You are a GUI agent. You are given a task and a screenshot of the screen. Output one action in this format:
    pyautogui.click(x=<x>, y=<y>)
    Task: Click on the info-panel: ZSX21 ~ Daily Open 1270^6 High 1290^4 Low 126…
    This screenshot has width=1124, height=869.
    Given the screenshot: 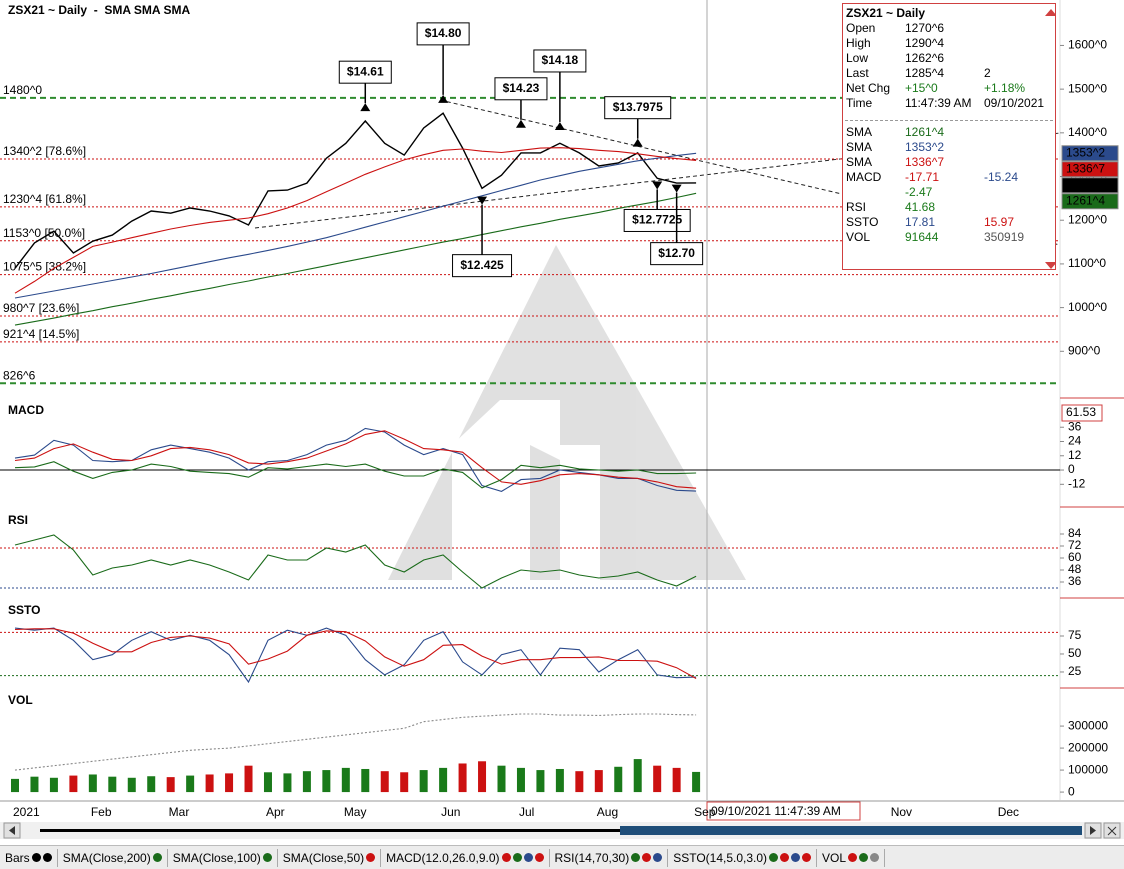 What is the action you would take?
    pyautogui.click(x=949, y=136)
    